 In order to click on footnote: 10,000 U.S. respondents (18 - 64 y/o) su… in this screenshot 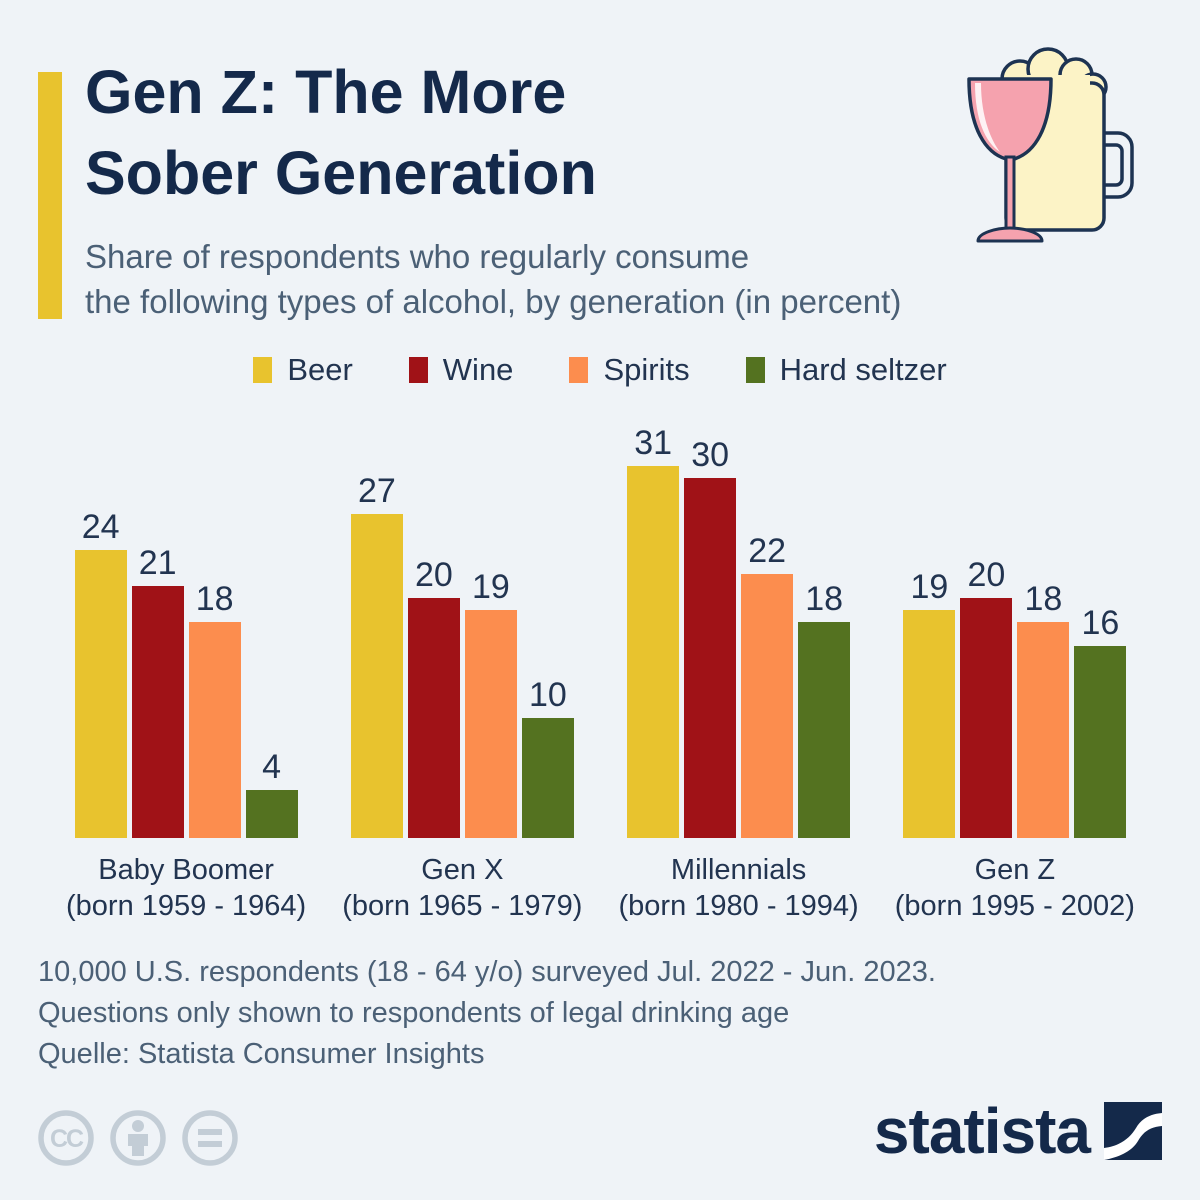, I will do `click(487, 993)`.